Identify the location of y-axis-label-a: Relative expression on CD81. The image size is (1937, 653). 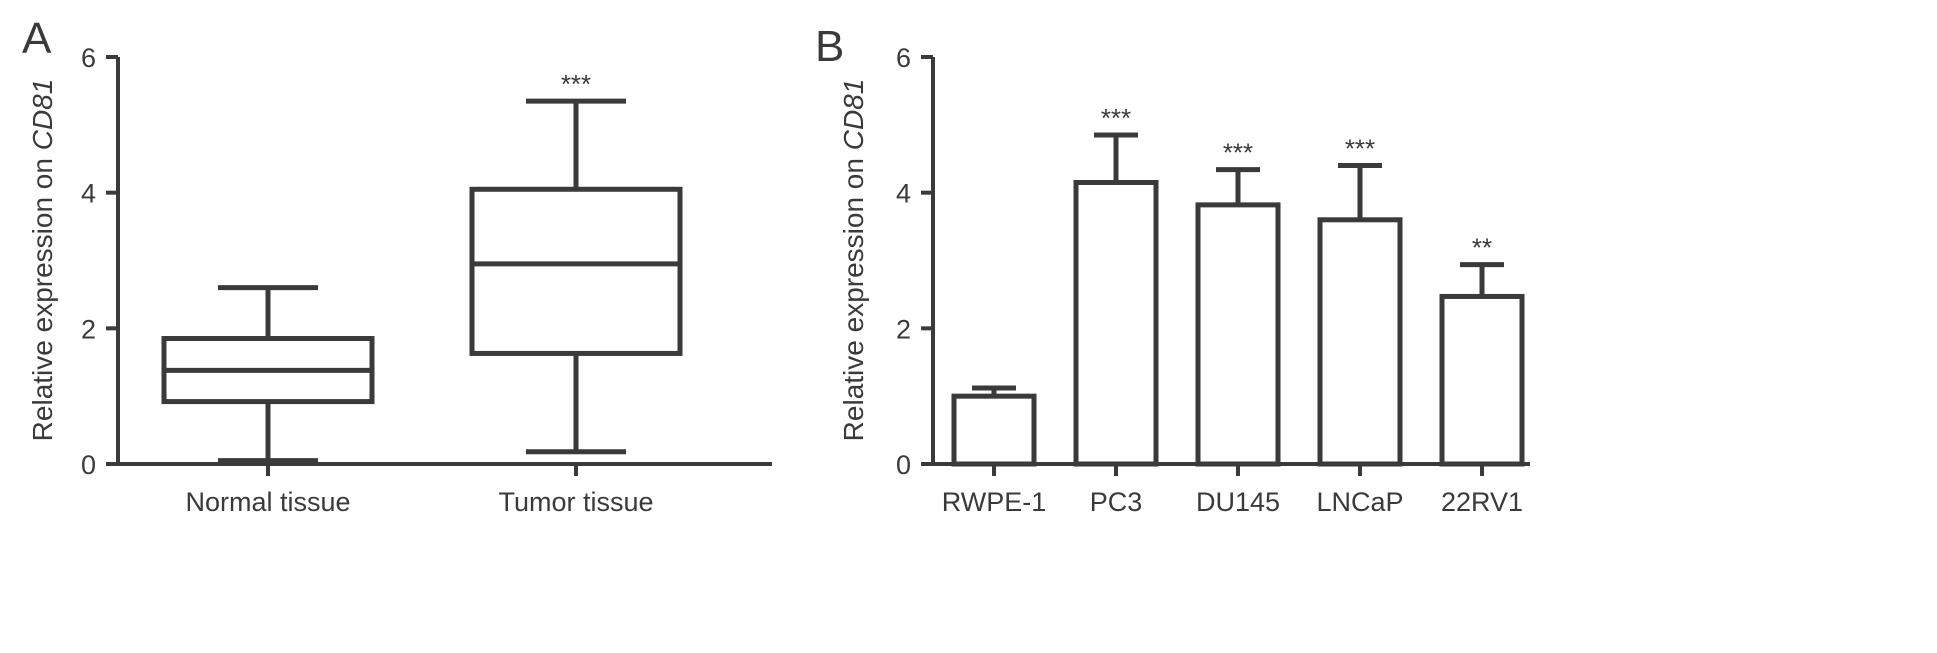
(42, 260).